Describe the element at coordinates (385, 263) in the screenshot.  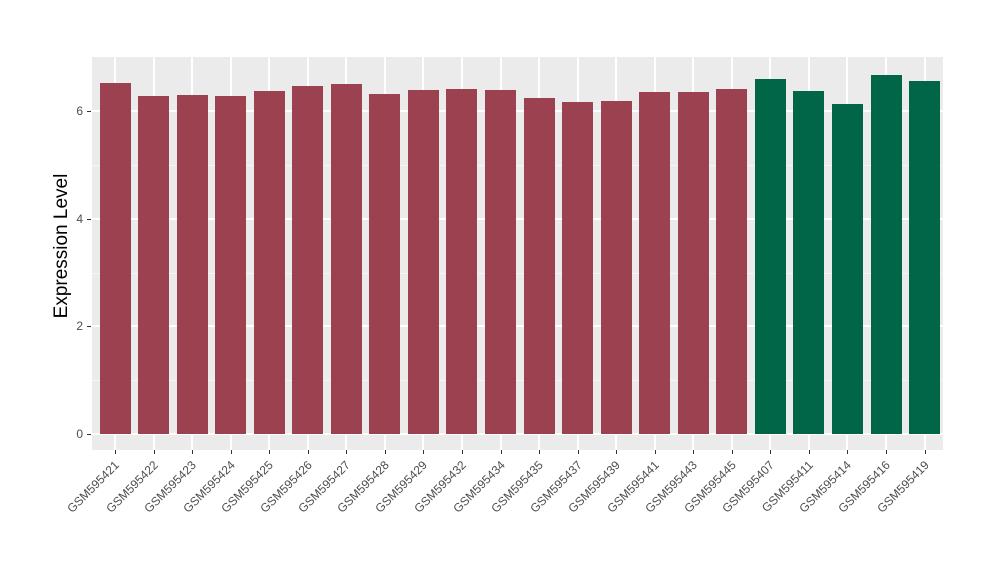
I see `bar-GSM595428` at that location.